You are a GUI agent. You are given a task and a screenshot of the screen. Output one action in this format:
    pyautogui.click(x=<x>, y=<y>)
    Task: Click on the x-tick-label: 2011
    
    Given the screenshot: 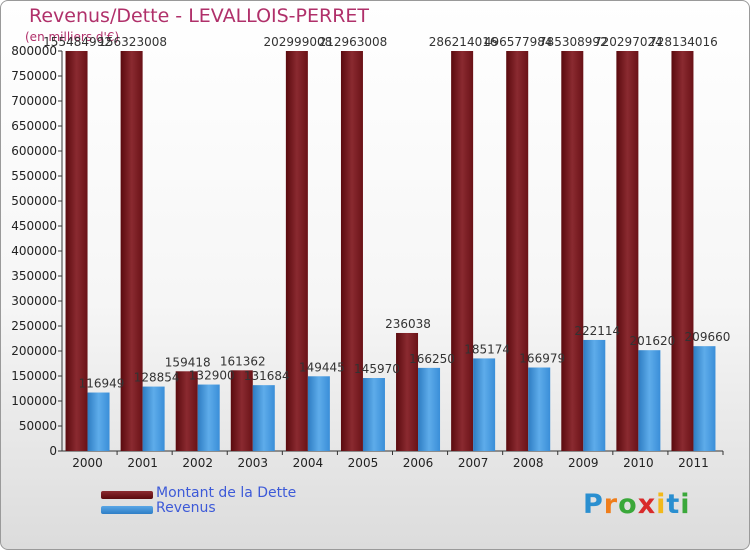 What is the action you would take?
    pyautogui.click(x=693, y=463)
    